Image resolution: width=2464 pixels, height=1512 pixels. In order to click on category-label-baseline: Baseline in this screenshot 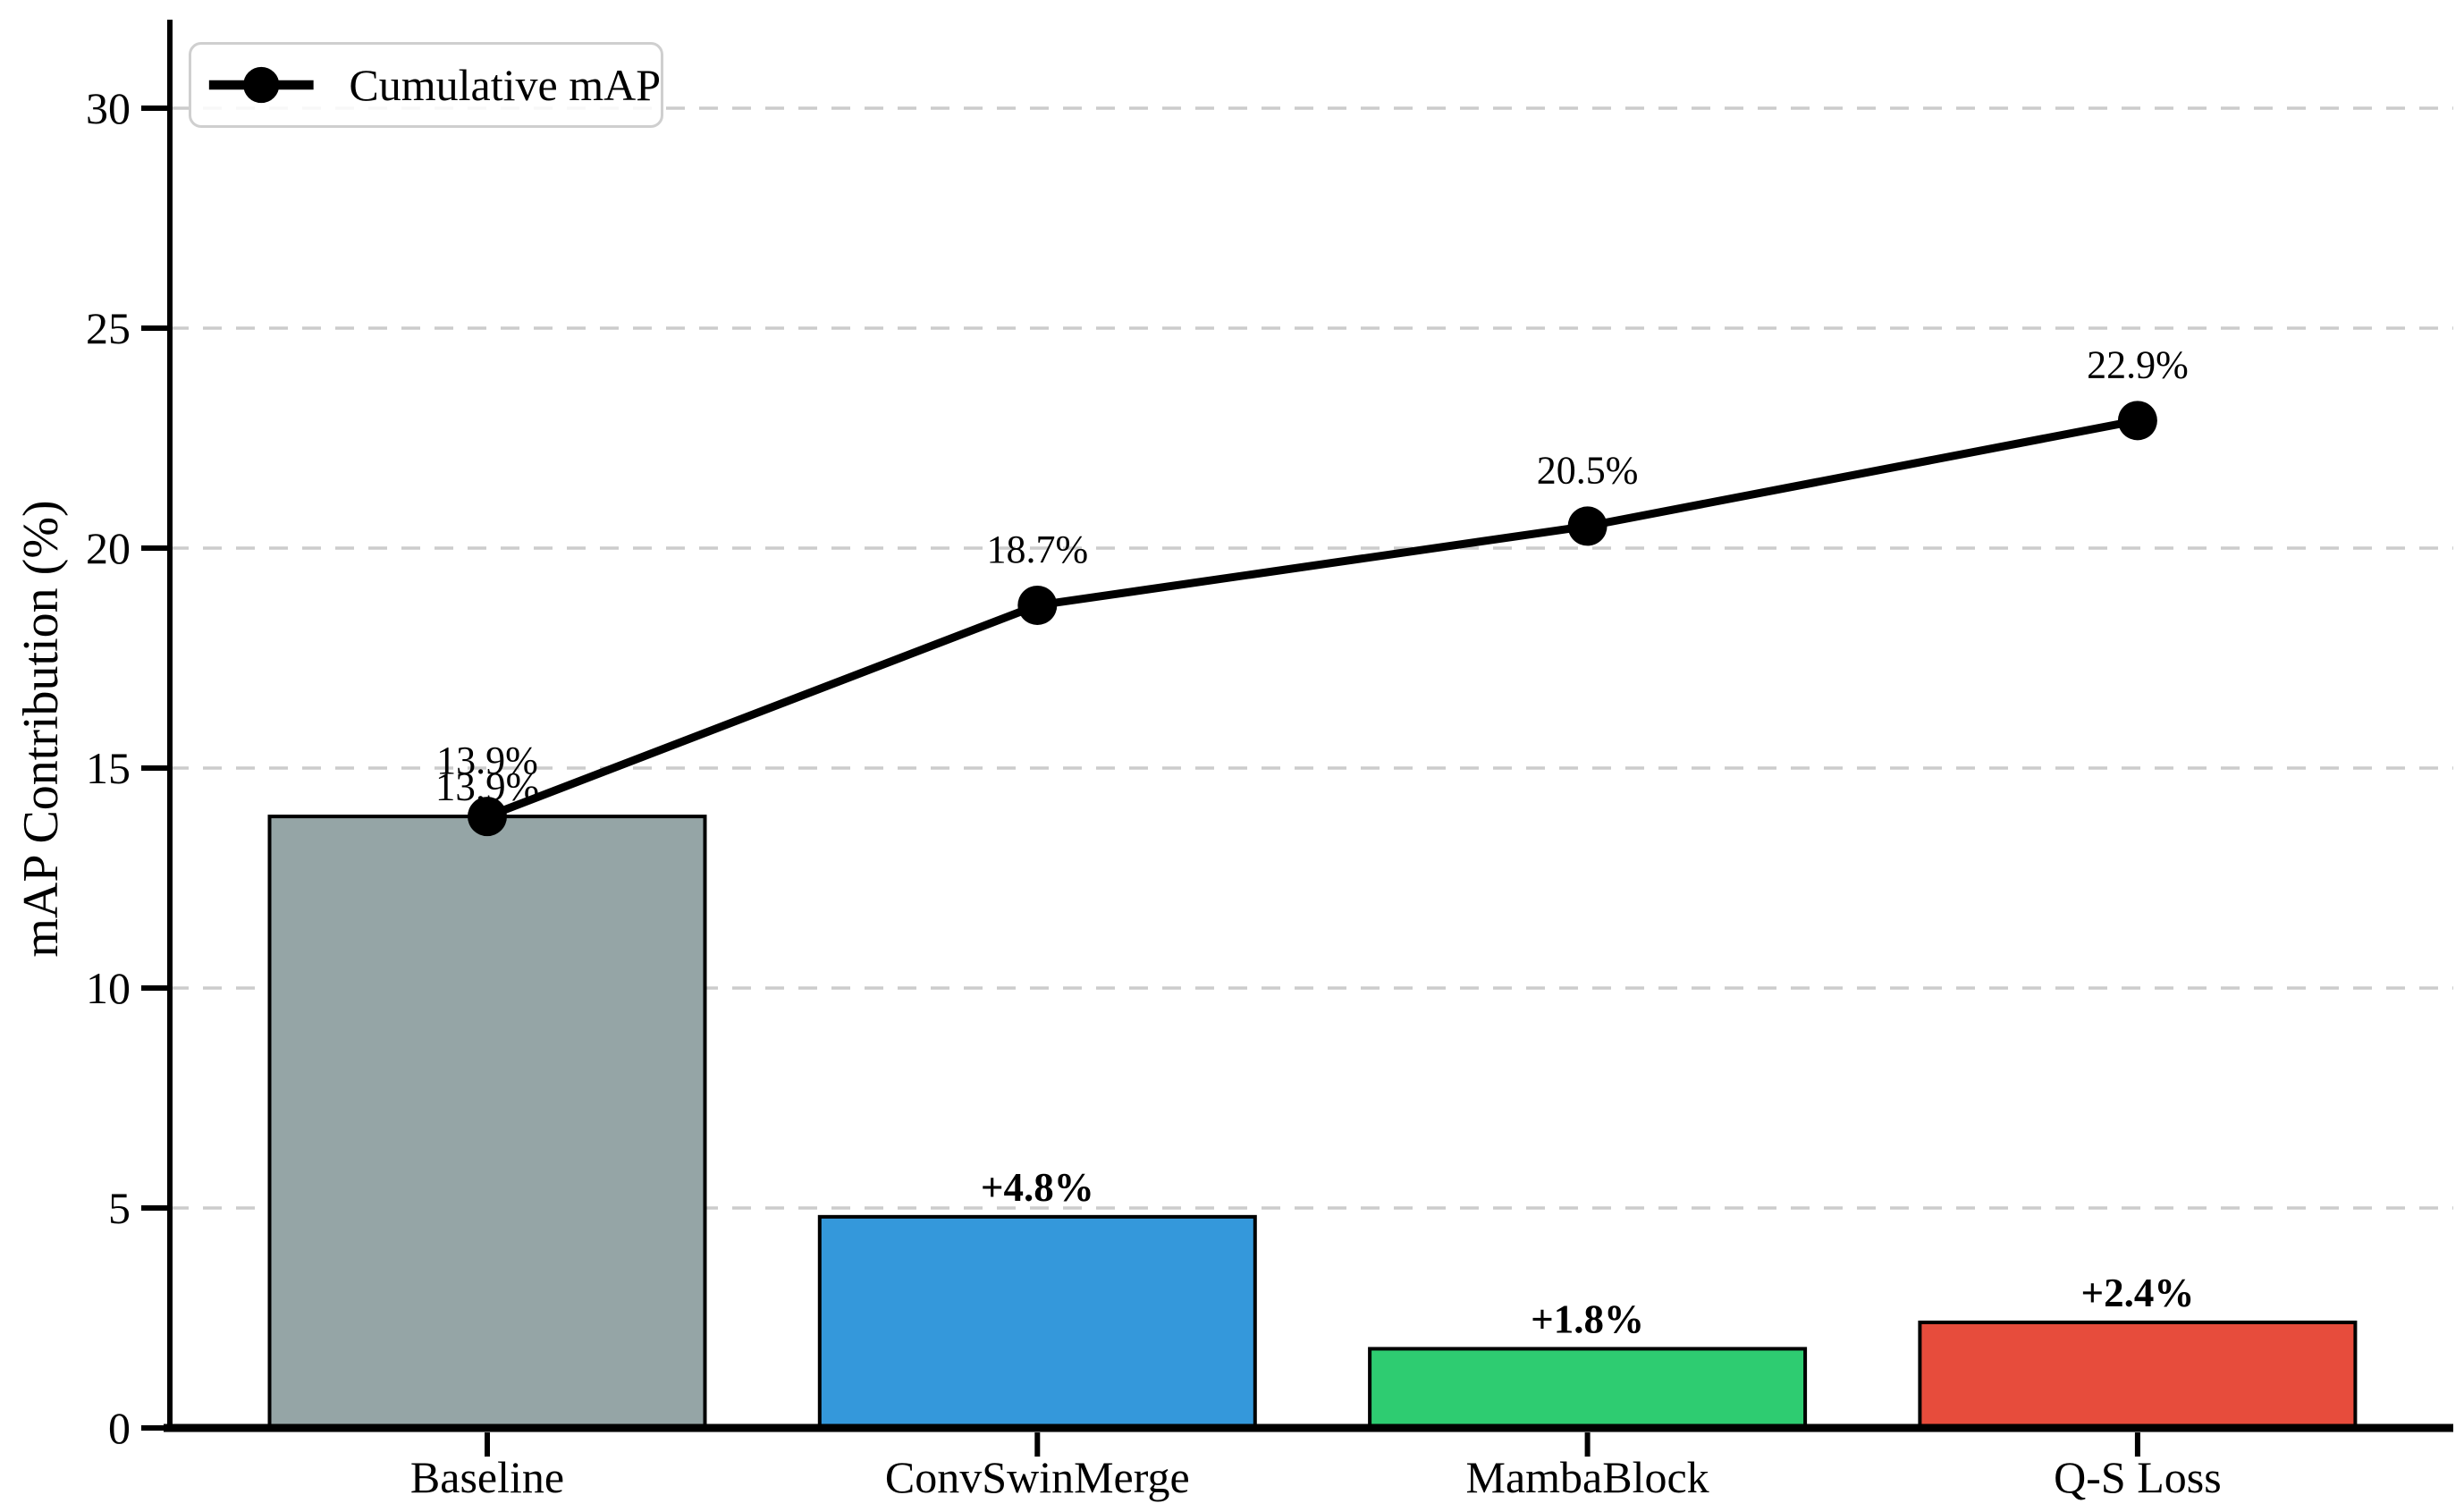, I will do `click(487, 1477)`.